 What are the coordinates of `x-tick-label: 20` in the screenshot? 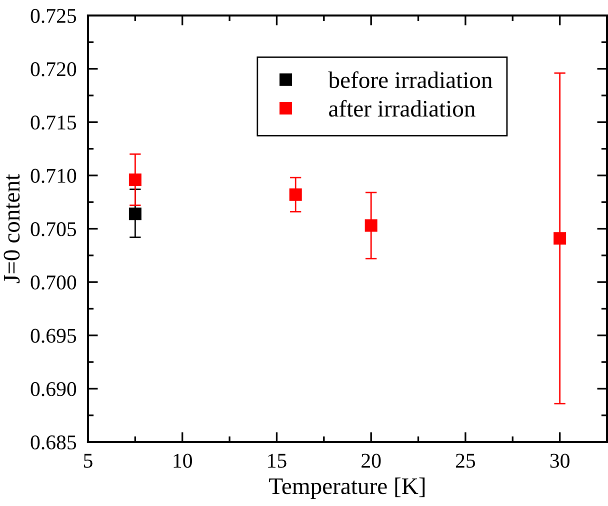 It's located at (371, 461).